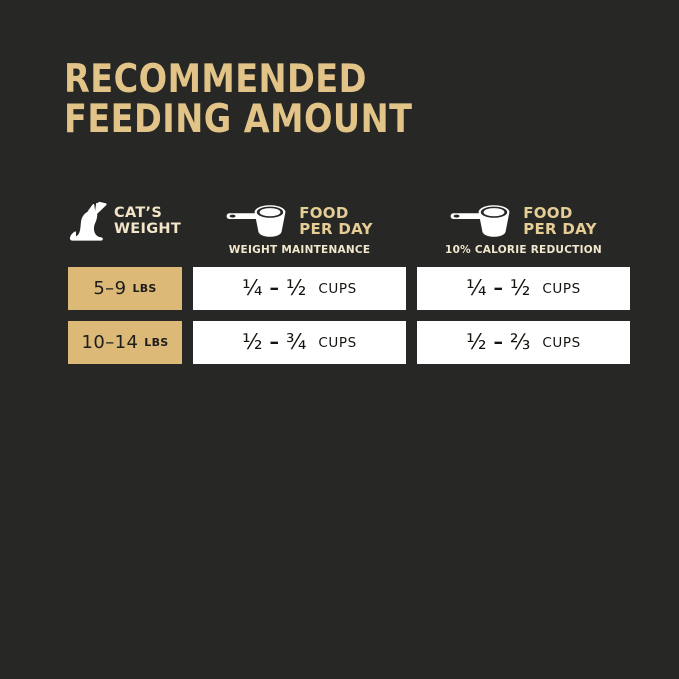 The width and height of the screenshot is (679, 679). Describe the element at coordinates (110, 342) in the screenshot. I see `cell-weight-value: 10–14` at that location.